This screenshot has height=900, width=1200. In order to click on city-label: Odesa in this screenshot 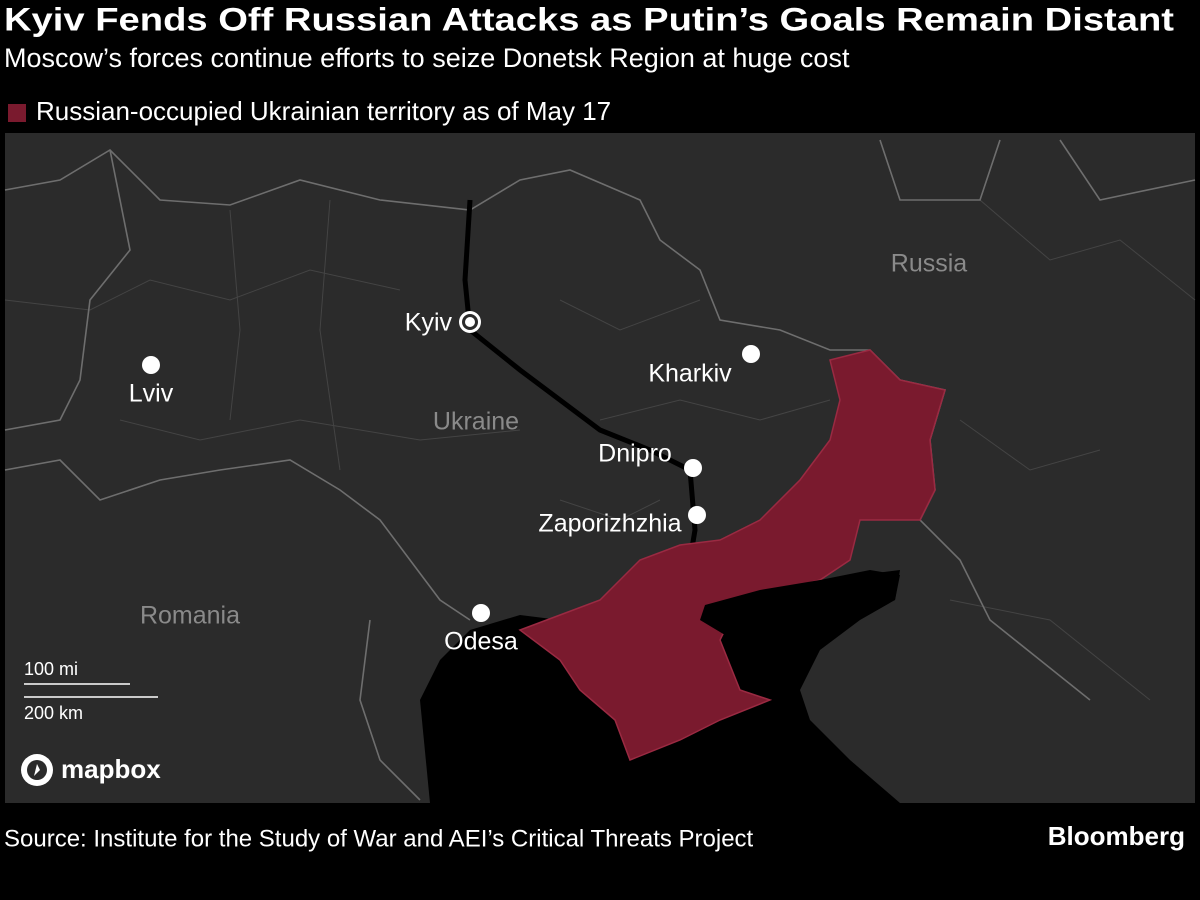, I will do `click(481, 642)`.